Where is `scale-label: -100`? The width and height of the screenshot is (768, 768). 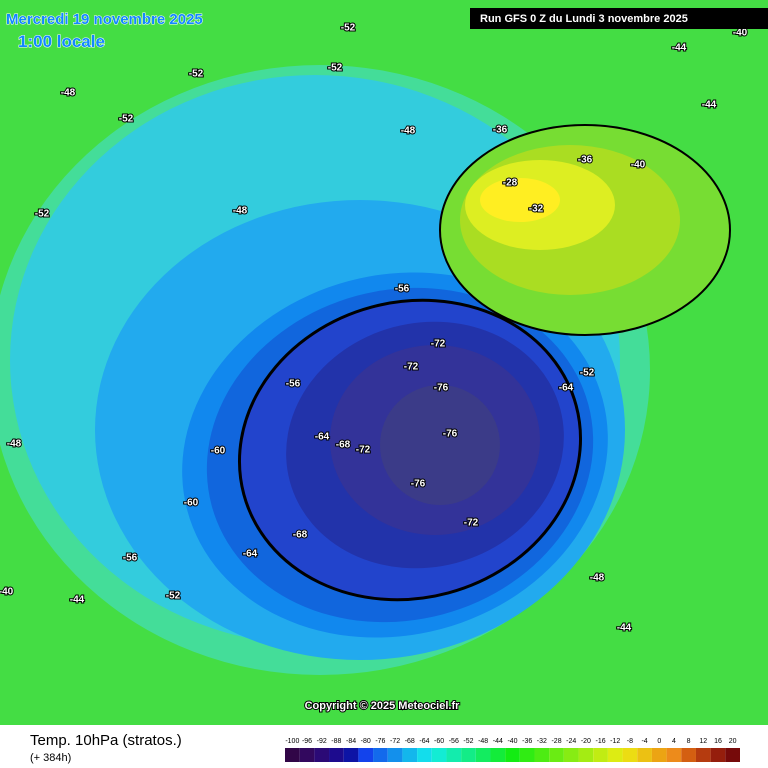 scale-label: -100 is located at coordinates (292, 741).